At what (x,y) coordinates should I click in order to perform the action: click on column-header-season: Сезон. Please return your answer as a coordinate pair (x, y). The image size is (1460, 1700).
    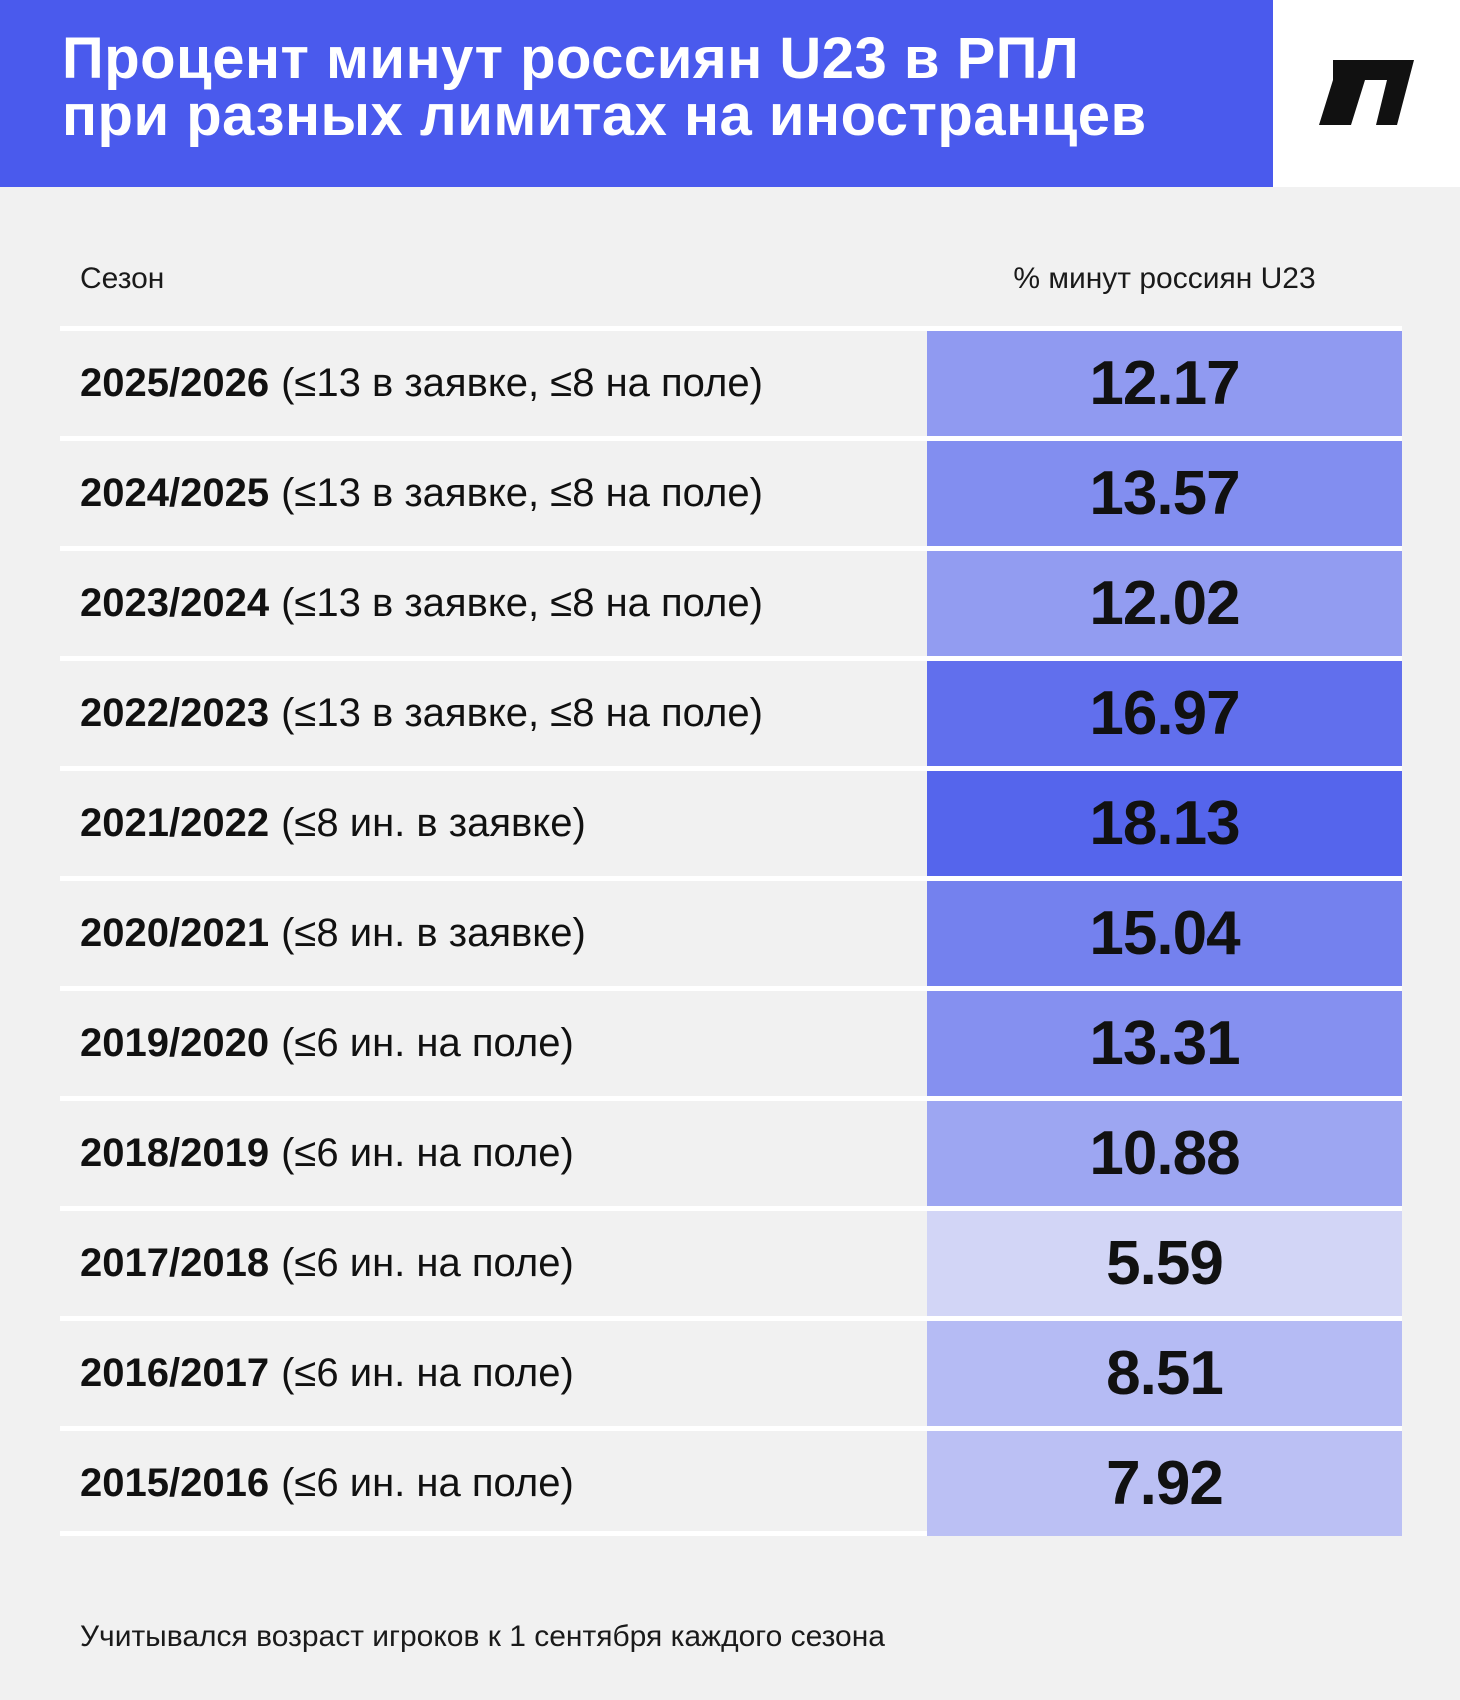
    Looking at the image, I should click on (122, 278).